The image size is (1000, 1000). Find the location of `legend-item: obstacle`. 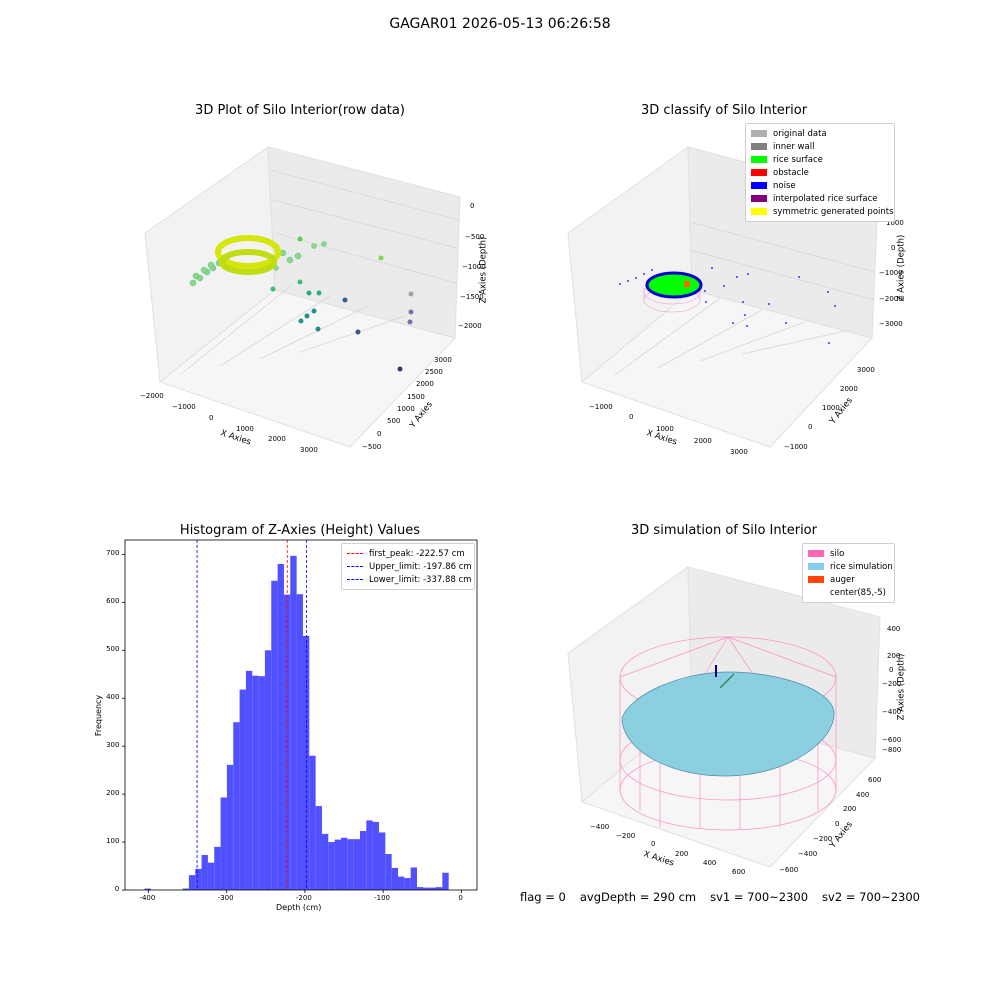

legend-item: obstacle is located at coordinates (820, 172).